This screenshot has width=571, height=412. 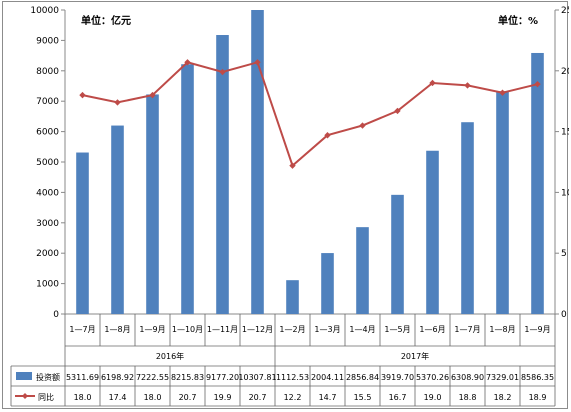 What do you see at coordinates (327, 377) in the screenshot?
I see `bar-value-label: 2004.11` at bounding box center [327, 377].